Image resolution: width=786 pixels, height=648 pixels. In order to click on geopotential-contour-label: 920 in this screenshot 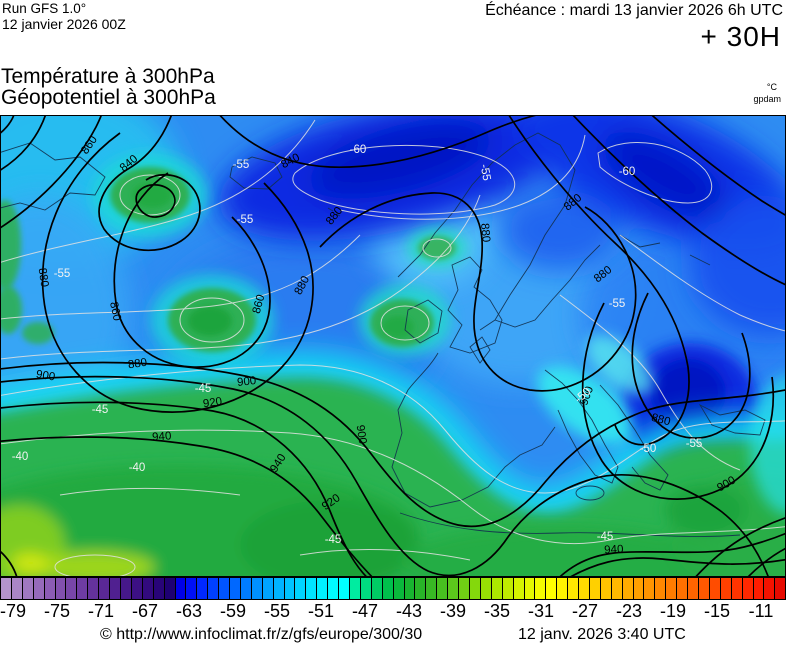, I will do `click(212, 403)`.